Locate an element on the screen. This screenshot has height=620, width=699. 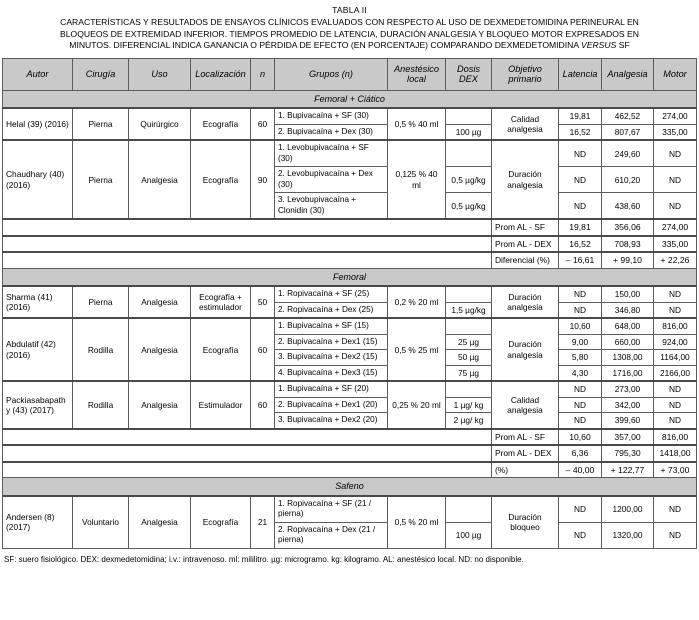
column-header-dosis: Dosis DEX is located at coordinates (468, 74).